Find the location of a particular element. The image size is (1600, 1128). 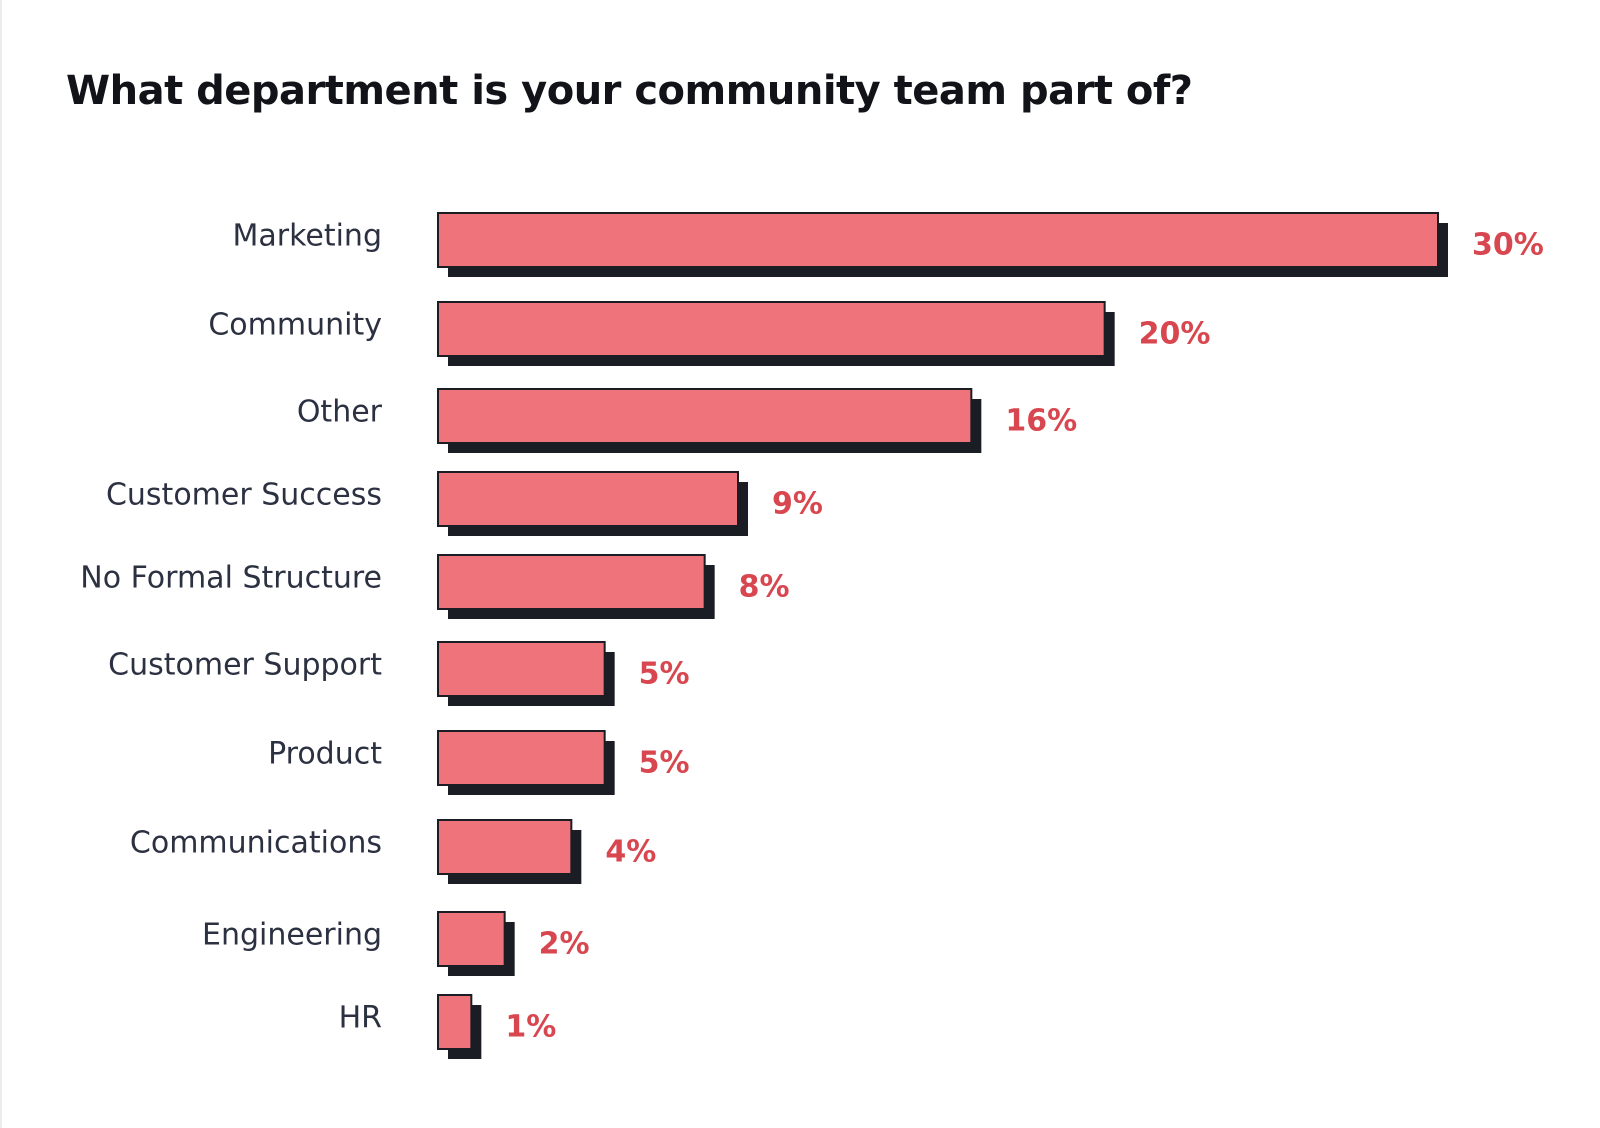

value-label-community: 20% is located at coordinates (1175, 334).